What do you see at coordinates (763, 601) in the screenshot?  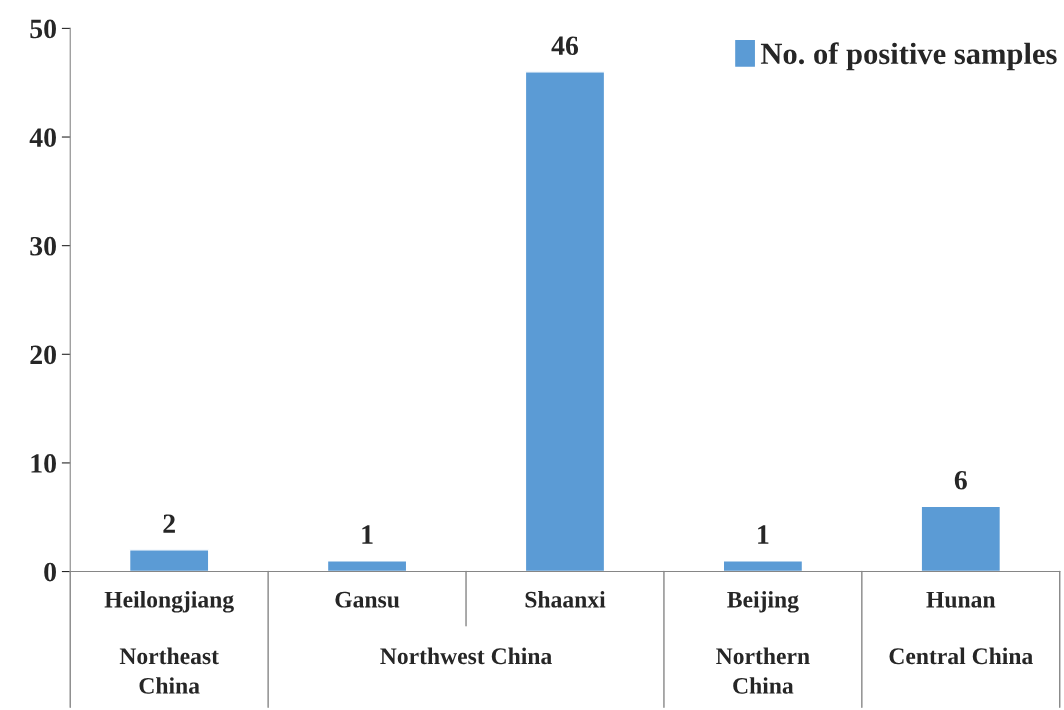 I see `x-tick-label: Beijing` at bounding box center [763, 601].